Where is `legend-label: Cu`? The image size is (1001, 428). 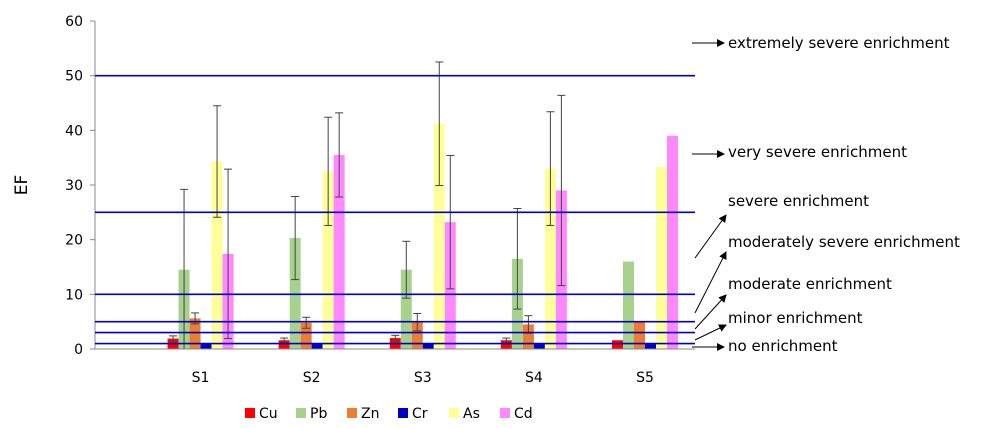 legend-label: Cu is located at coordinates (268, 414).